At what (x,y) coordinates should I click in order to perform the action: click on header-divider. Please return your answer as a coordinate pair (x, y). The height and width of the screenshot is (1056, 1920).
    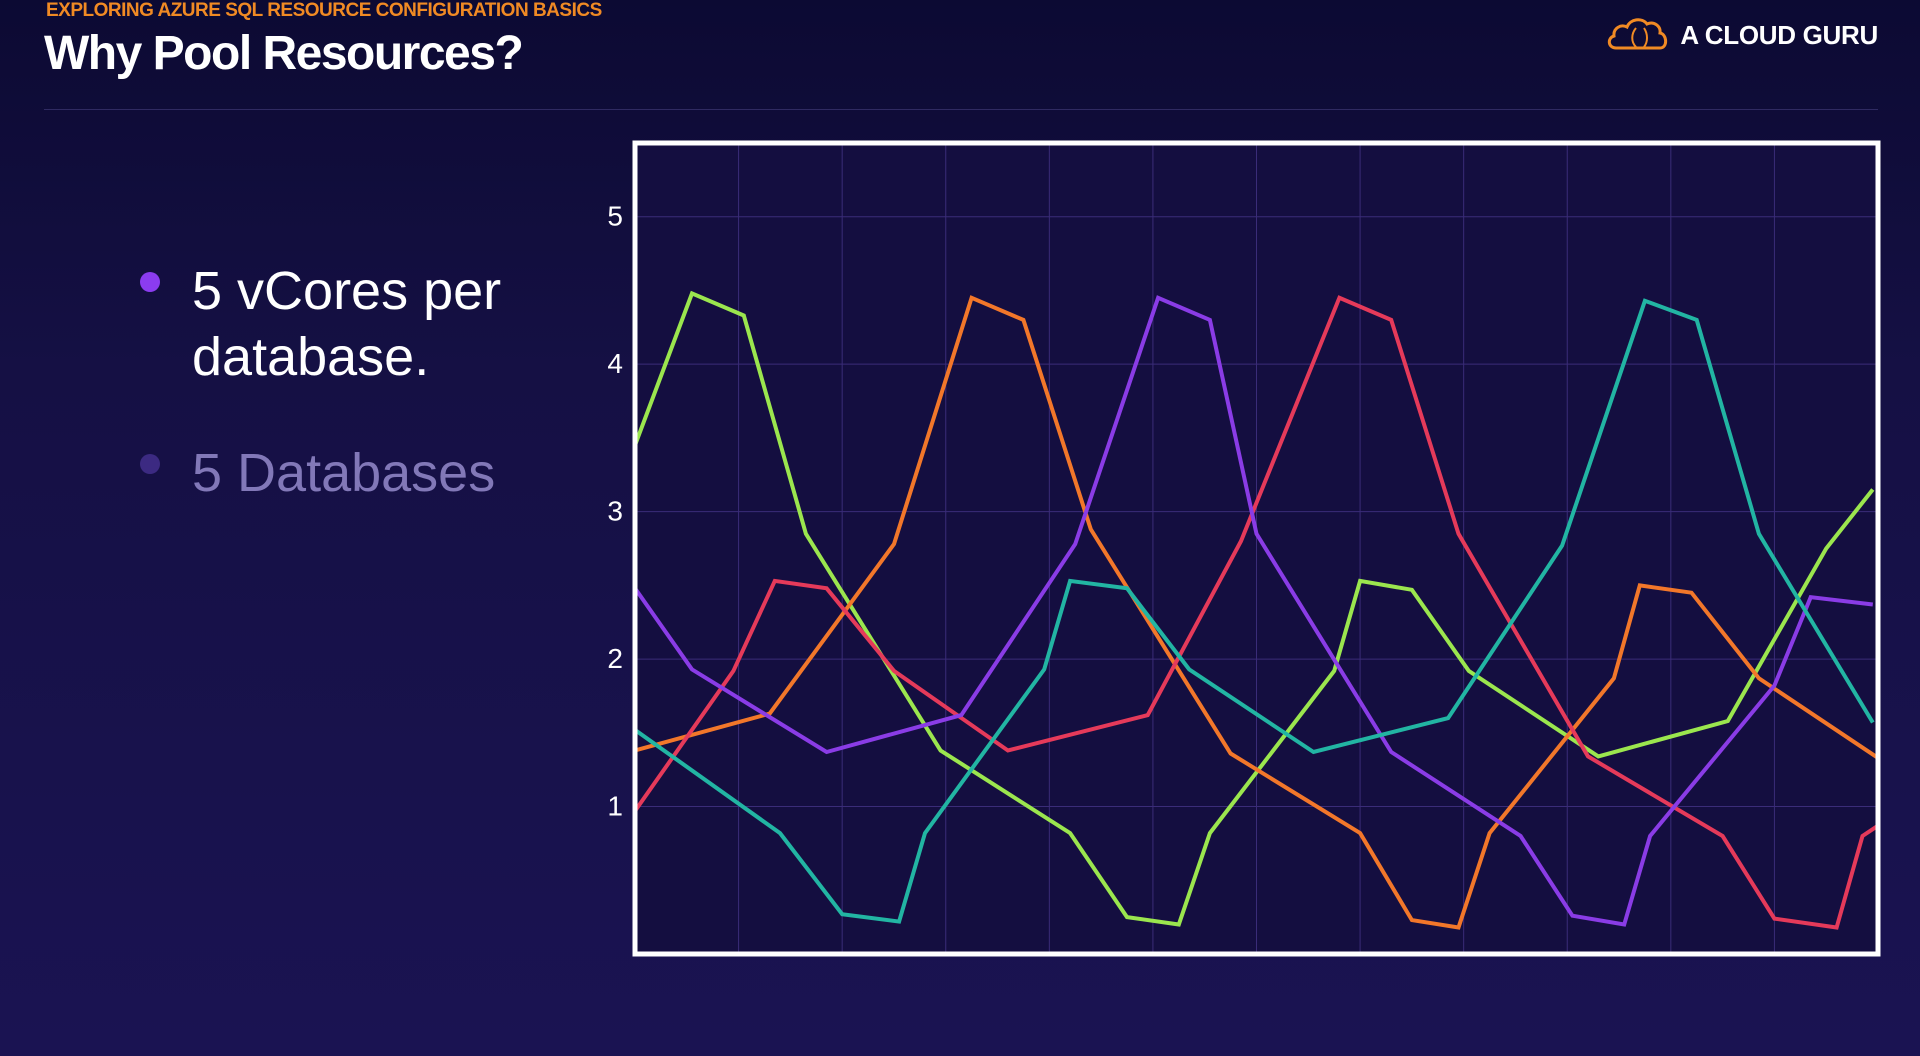
    Looking at the image, I should click on (961, 109).